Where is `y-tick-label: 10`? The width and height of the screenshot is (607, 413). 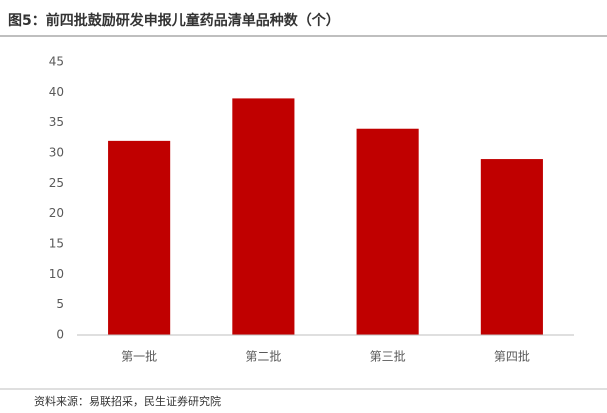 y-tick-label: 10 is located at coordinates (56, 274).